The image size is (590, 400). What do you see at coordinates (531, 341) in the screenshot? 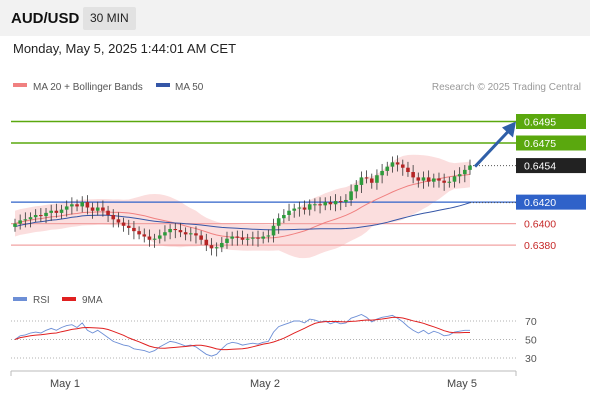
I see `rsi-tick-label: 50` at bounding box center [531, 341].